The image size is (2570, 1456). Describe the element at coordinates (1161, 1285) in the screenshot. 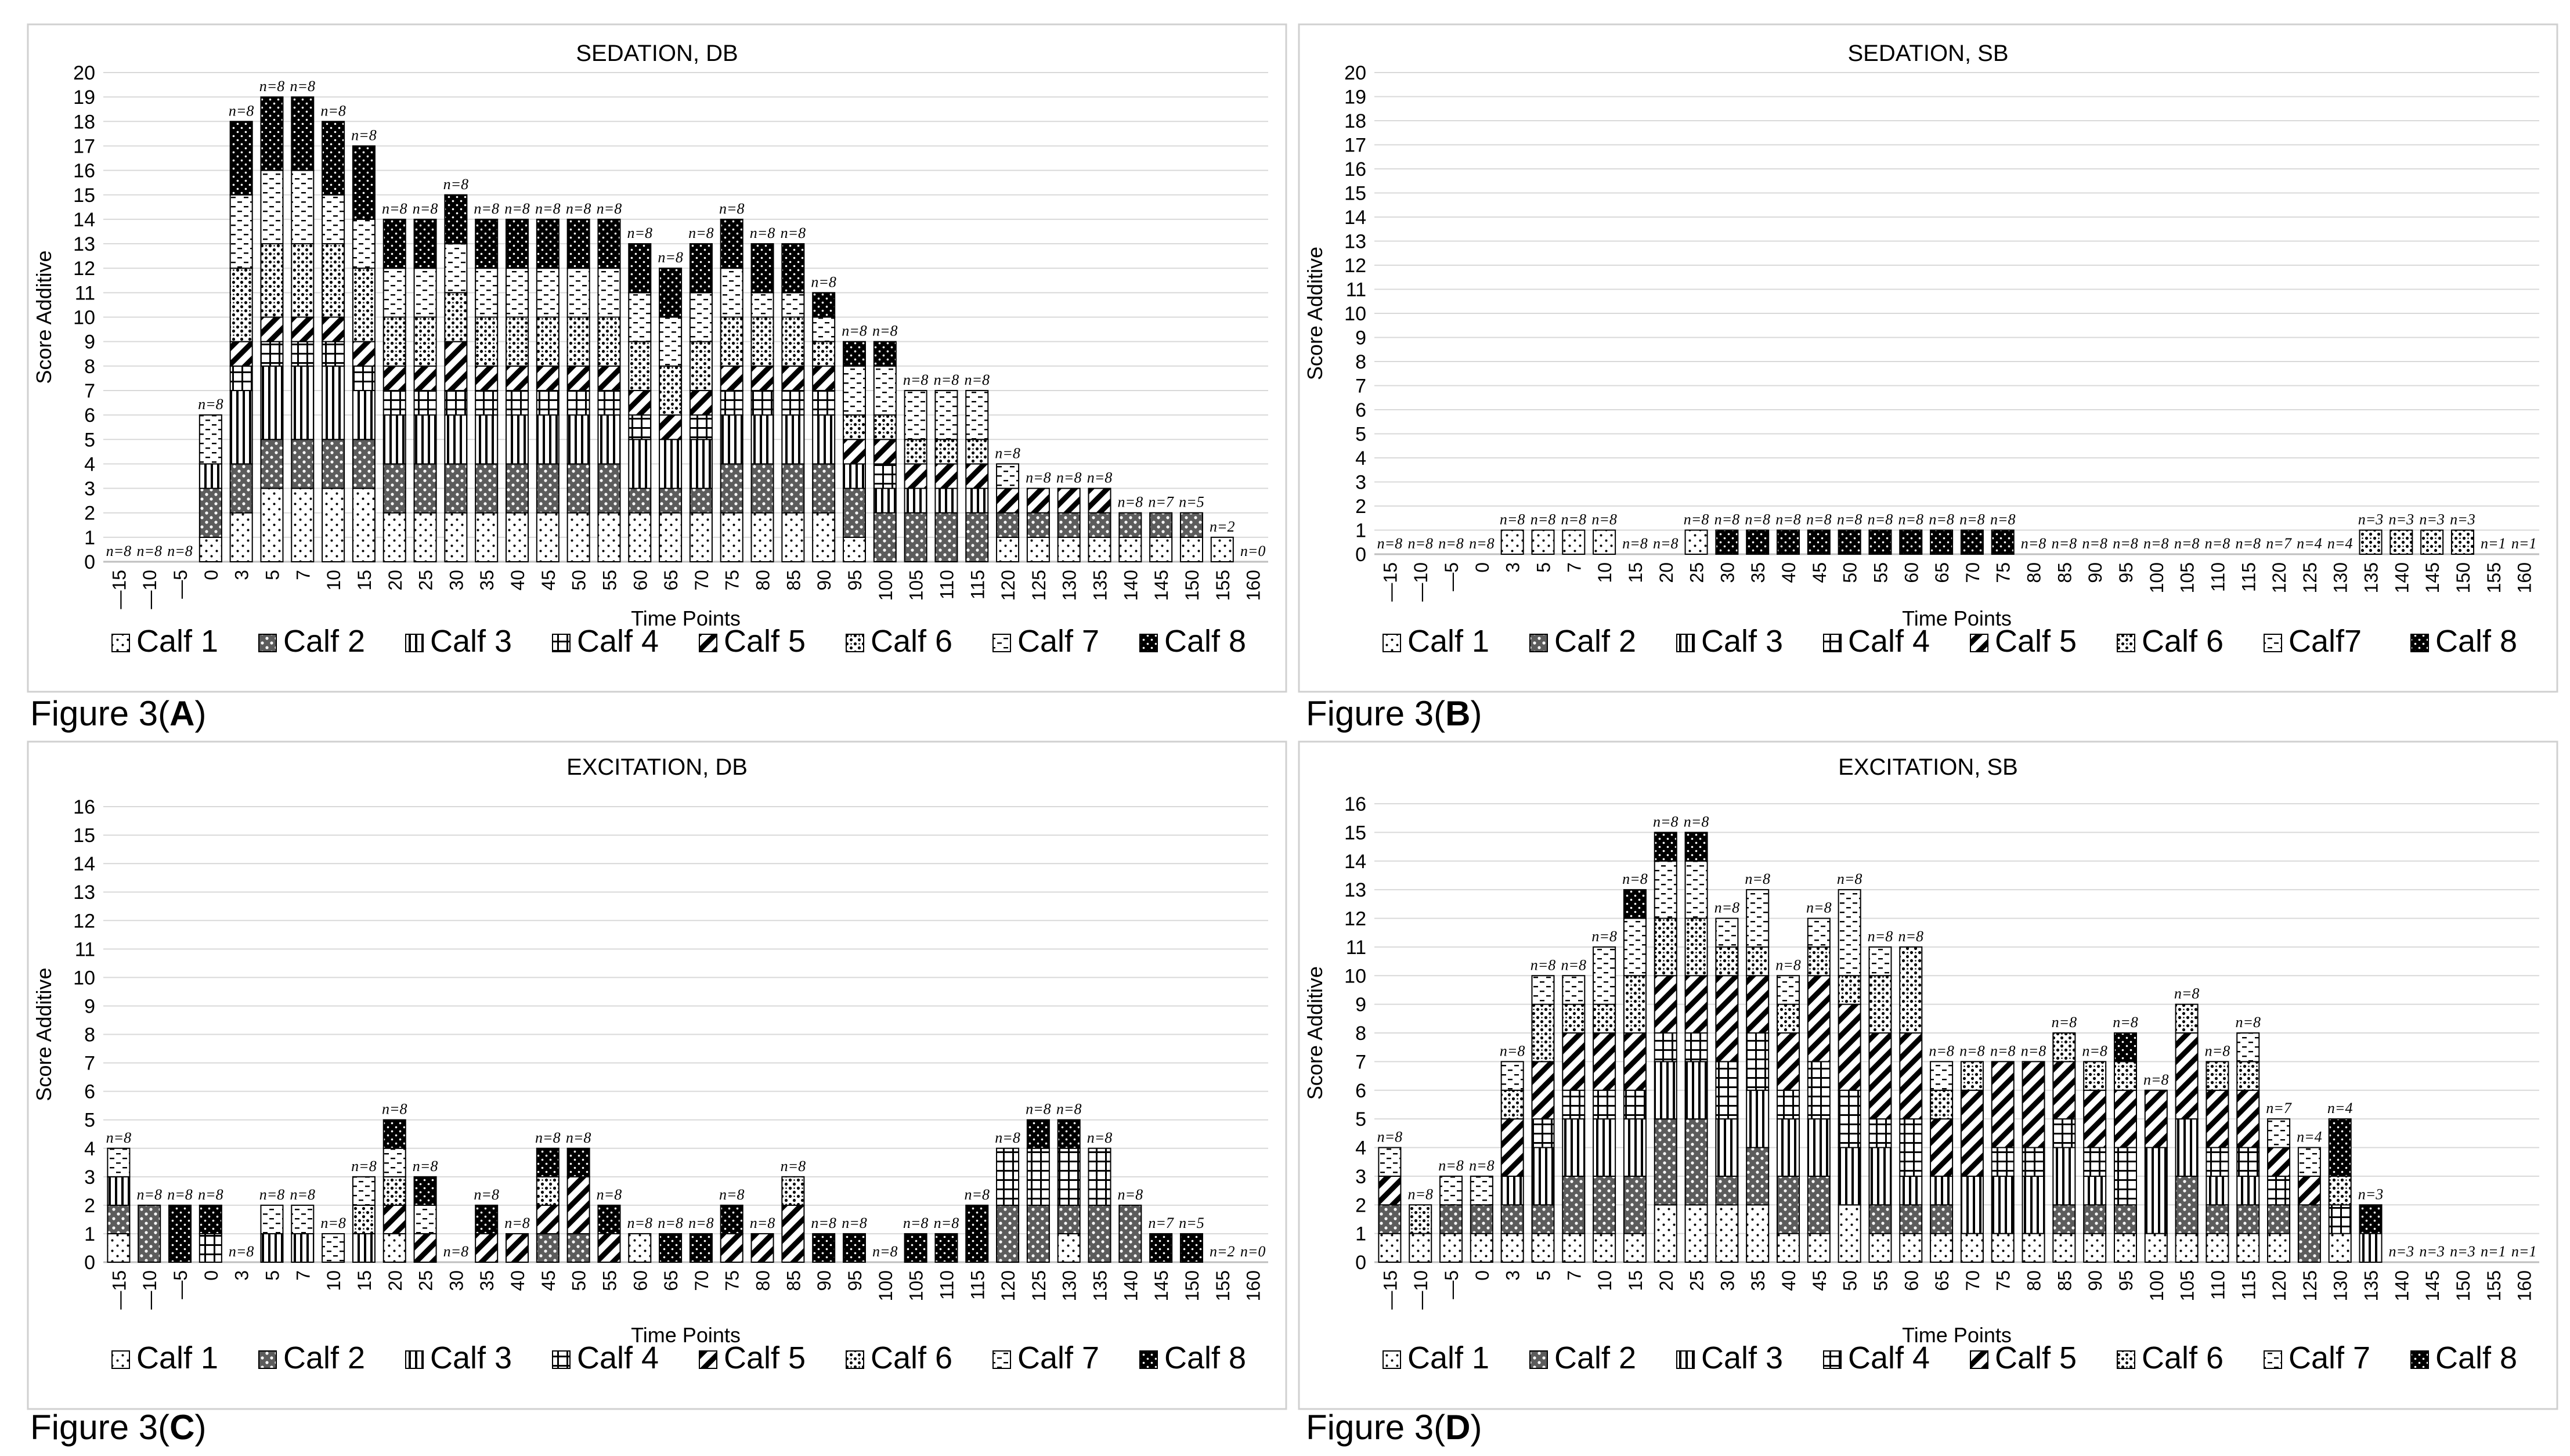

I see `x-tick-label: 145` at that location.